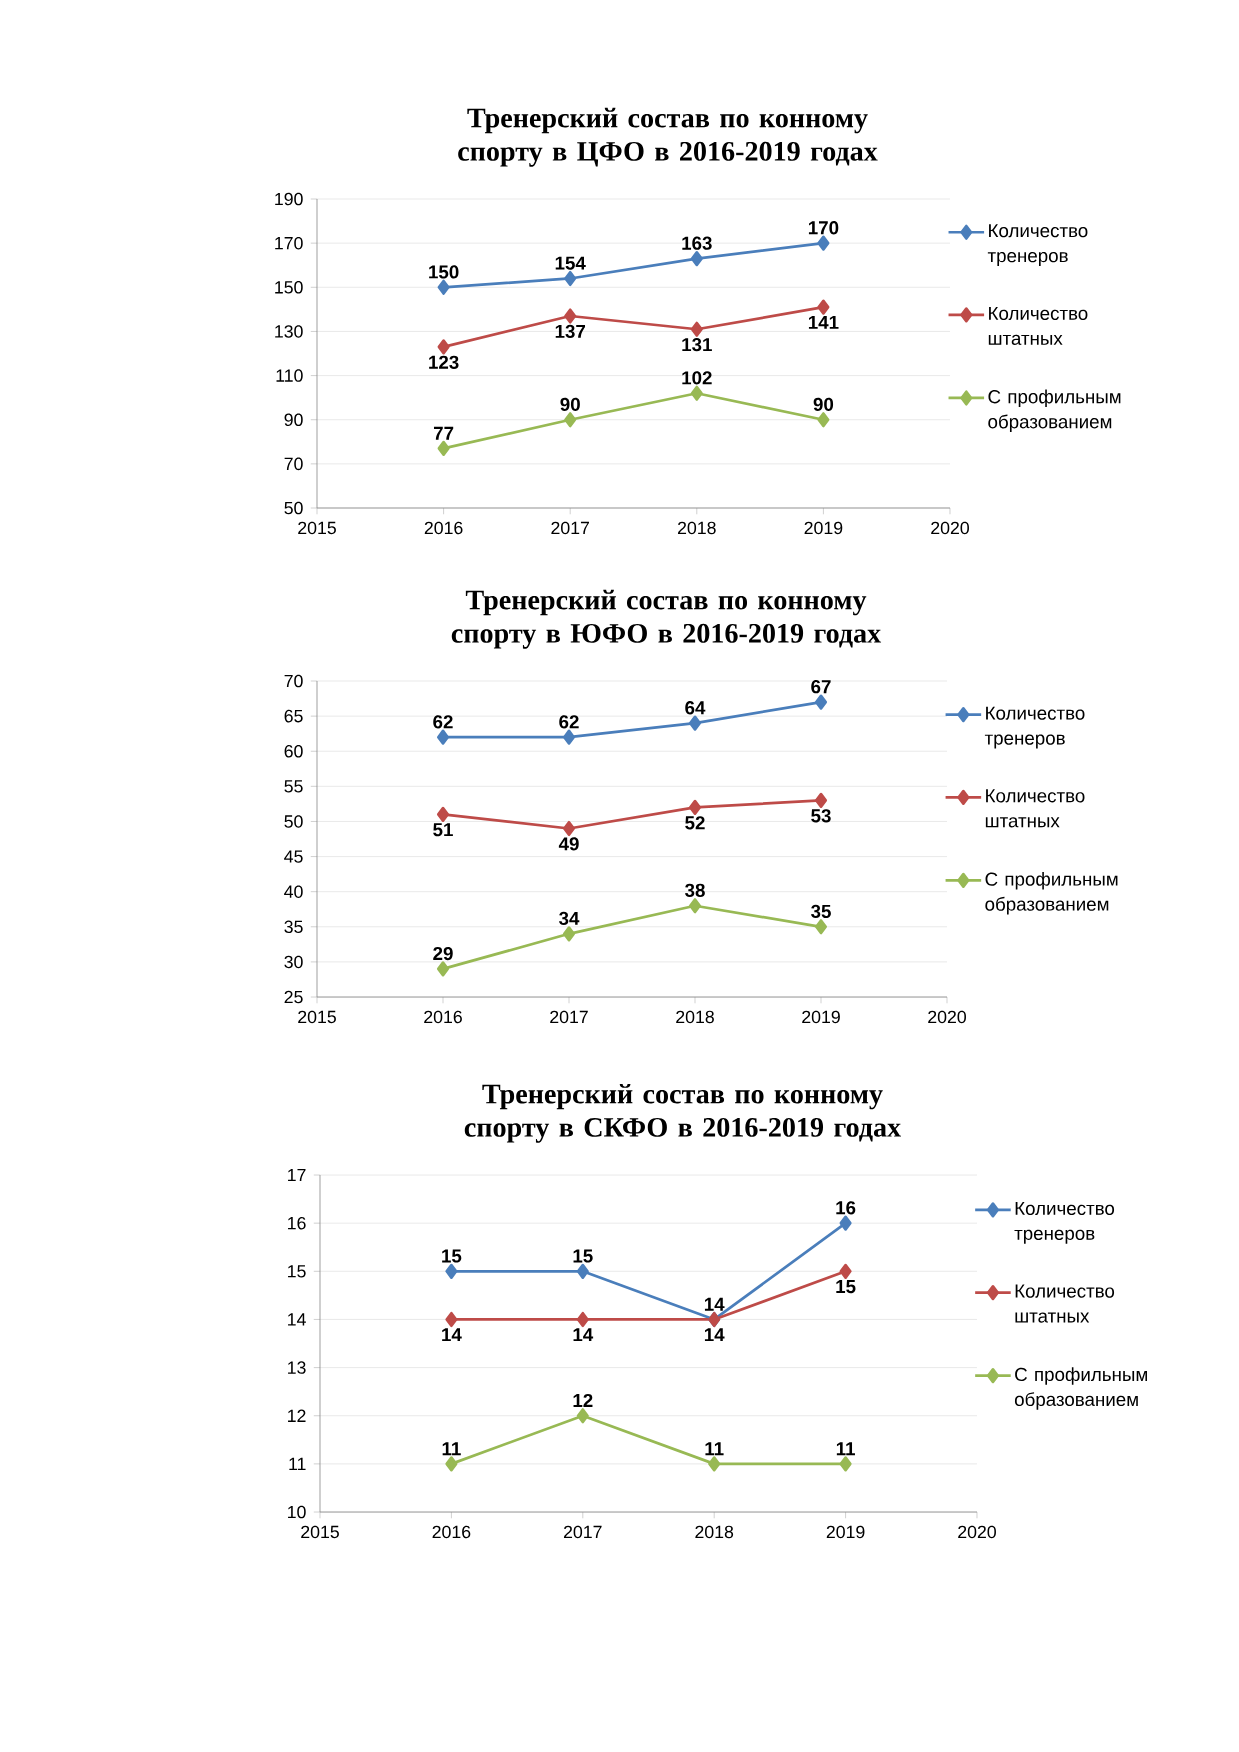  Describe the element at coordinates (569, 918) in the screenshot. I see `data-label: 34` at that location.